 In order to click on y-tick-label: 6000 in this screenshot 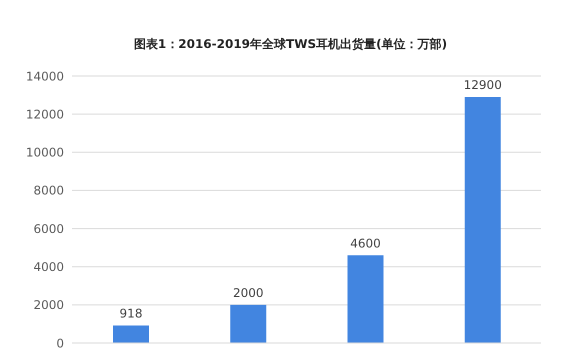, I will do `click(48, 229)`.